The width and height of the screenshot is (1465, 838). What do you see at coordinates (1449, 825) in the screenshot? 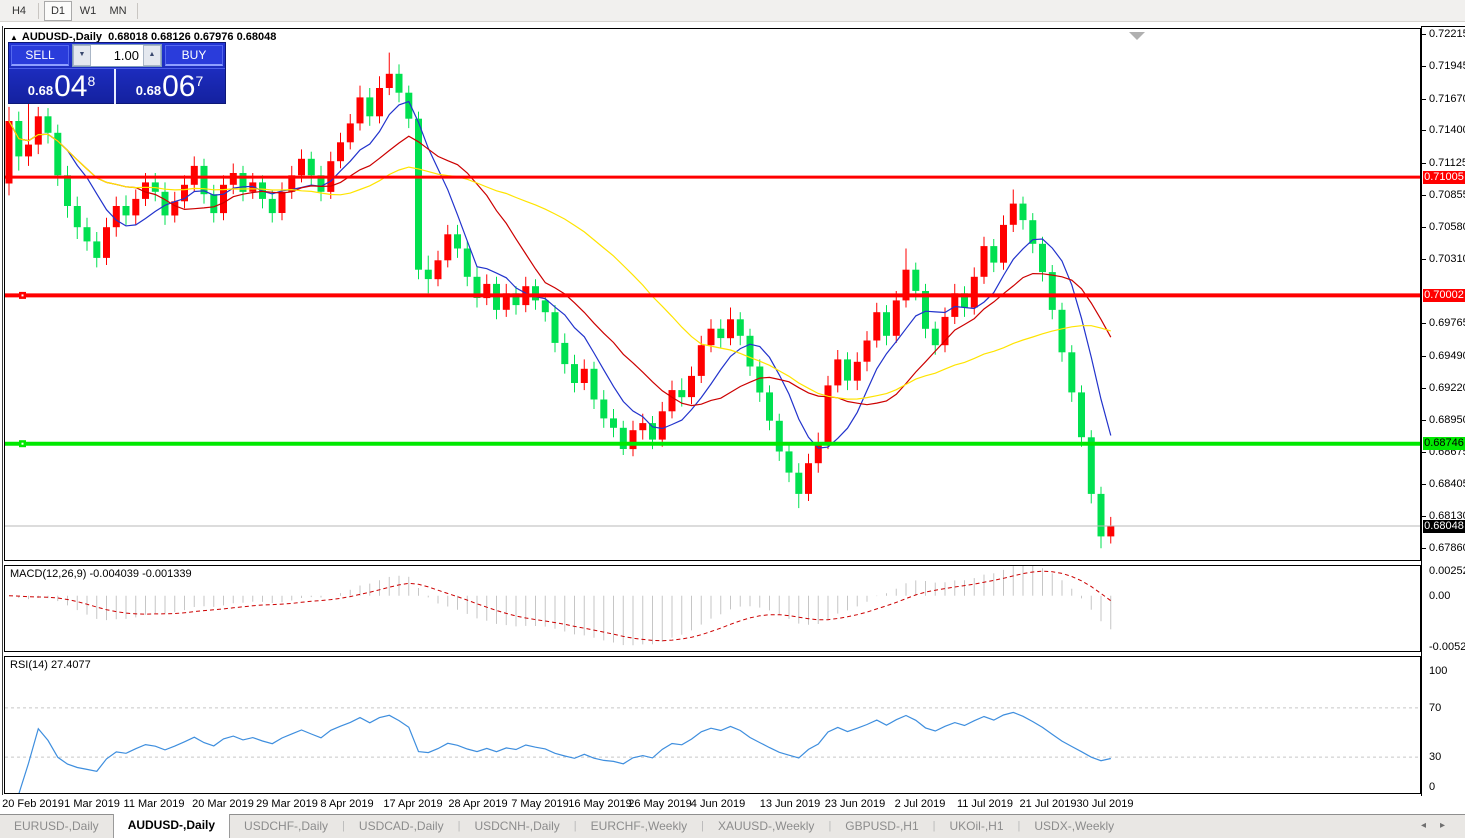
I see `tab-scroll-right-icon: ▸` at bounding box center [1449, 825].